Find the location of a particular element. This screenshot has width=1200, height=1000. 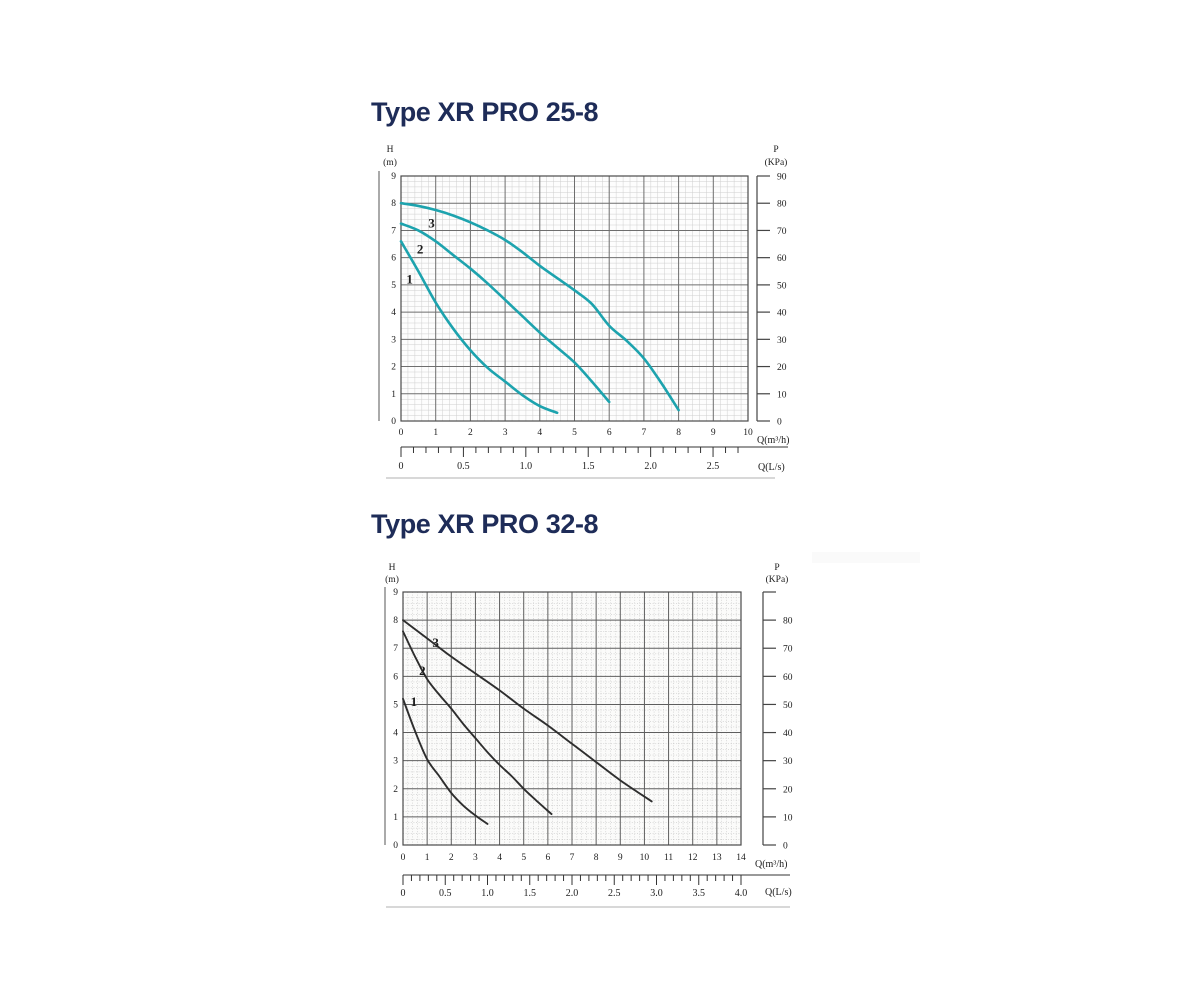

scan-artifact is located at coordinates (866, 557).